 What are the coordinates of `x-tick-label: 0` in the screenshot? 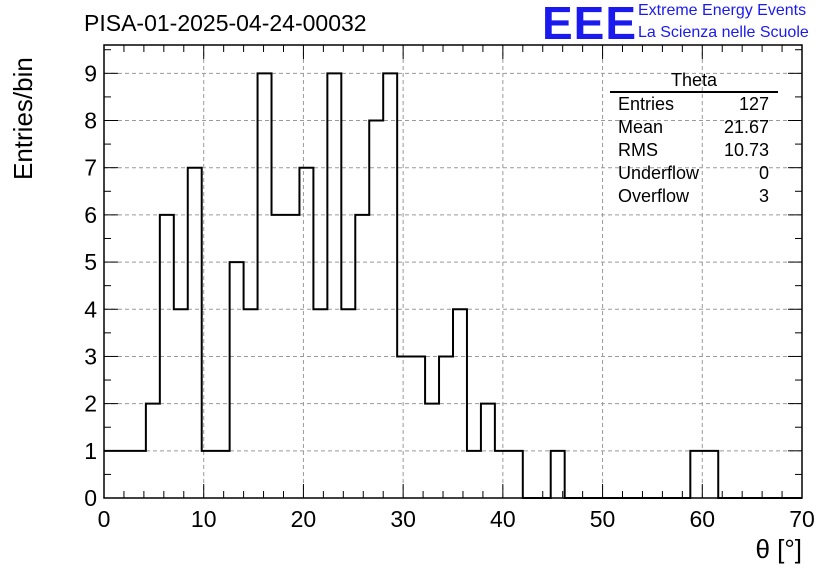 It's located at (104, 519).